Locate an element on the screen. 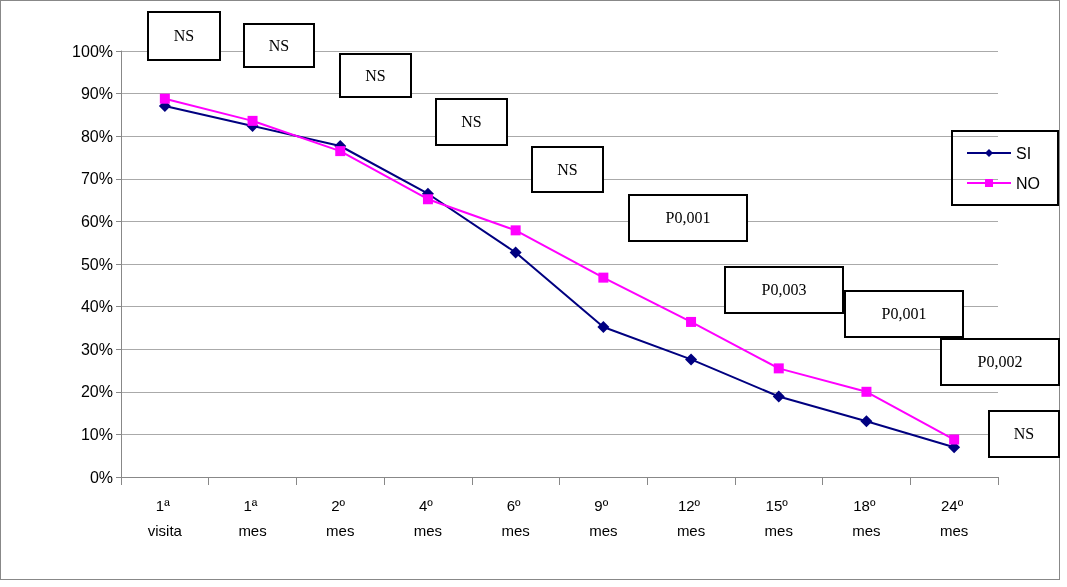  legend-label: SI is located at coordinates (1024, 153).